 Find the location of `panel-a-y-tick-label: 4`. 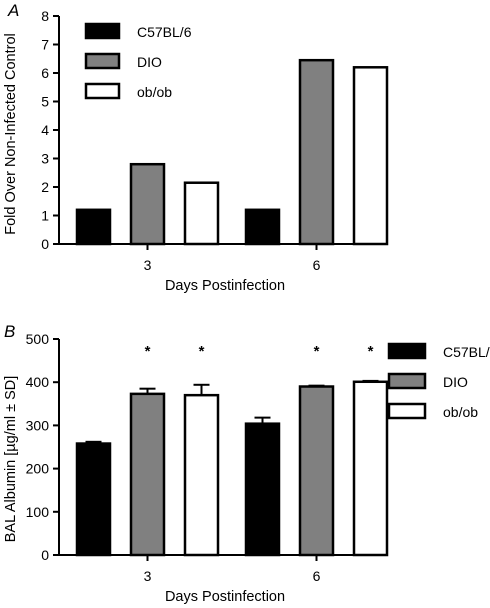

panel-a-y-tick-label: 4 is located at coordinates (45, 130).